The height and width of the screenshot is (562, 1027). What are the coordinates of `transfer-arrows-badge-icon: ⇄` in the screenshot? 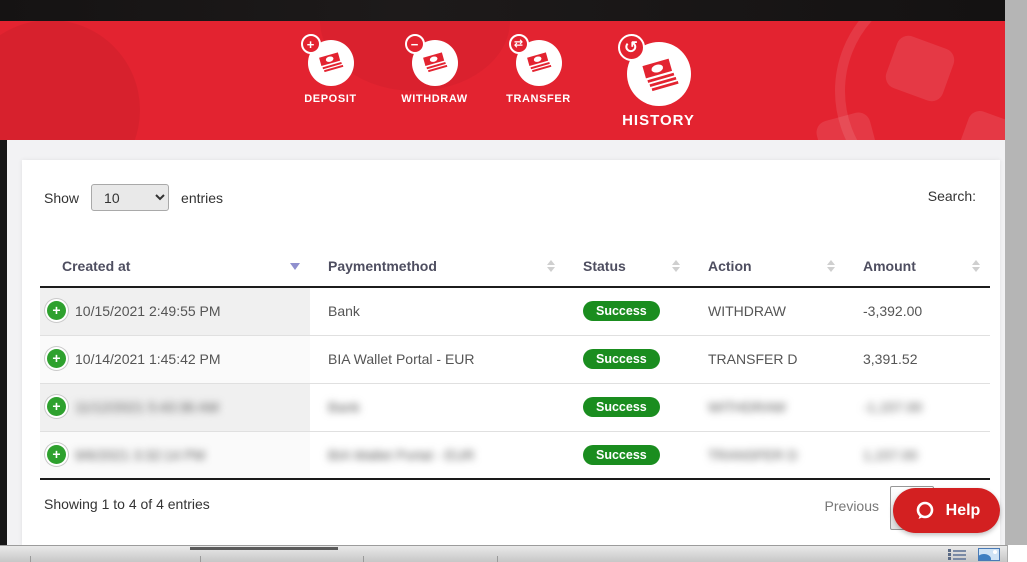 It's located at (518, 44).